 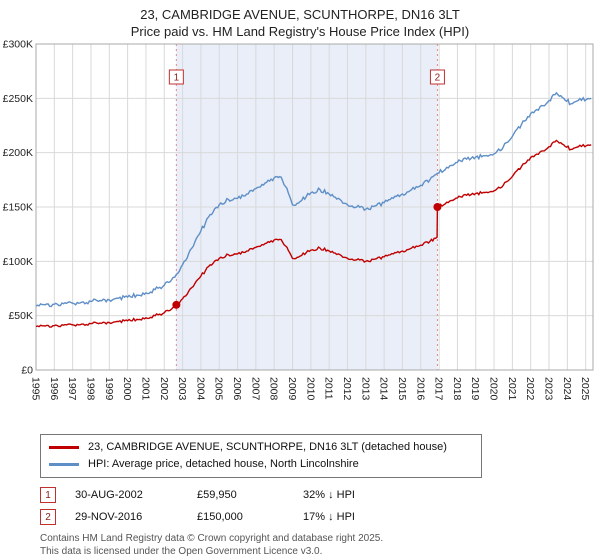 What do you see at coordinates (347, 389) in the screenshot?
I see `x-tick-label: 2012` at bounding box center [347, 389].